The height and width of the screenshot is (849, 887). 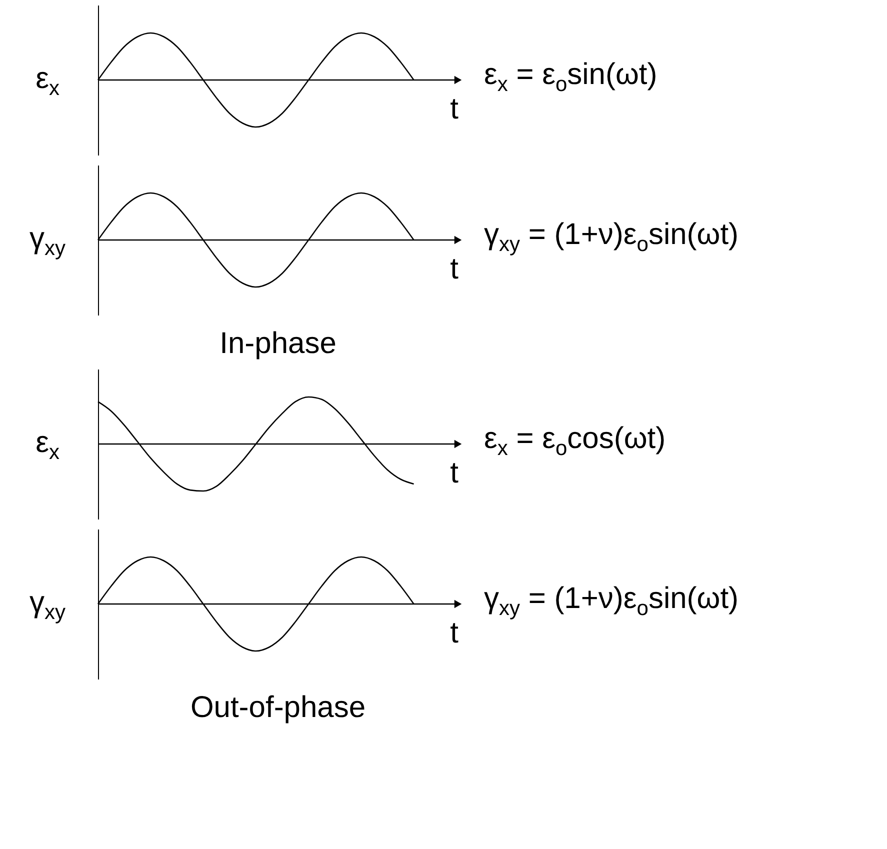 I want to click on text: In-phase, so click(x=278, y=343).